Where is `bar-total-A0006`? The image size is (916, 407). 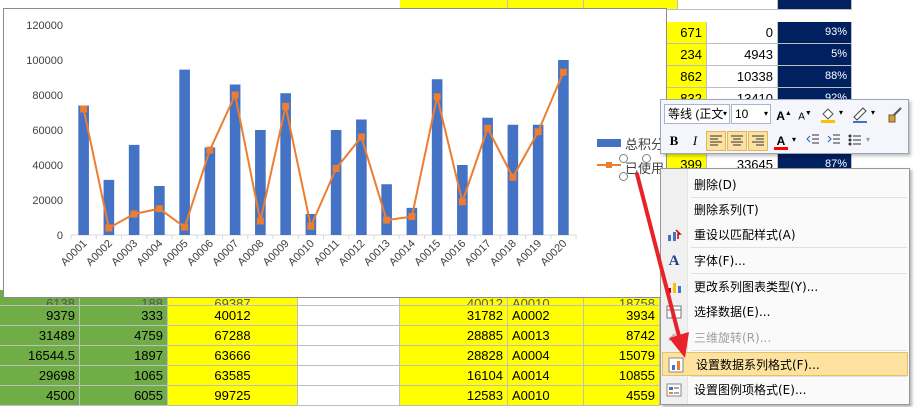 bar-total-A0006 is located at coordinates (210, 191).